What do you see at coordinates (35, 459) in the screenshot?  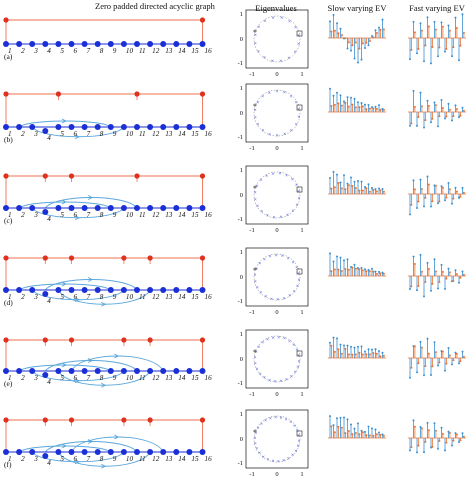 I see `node-label: 3` at bounding box center [35, 459].